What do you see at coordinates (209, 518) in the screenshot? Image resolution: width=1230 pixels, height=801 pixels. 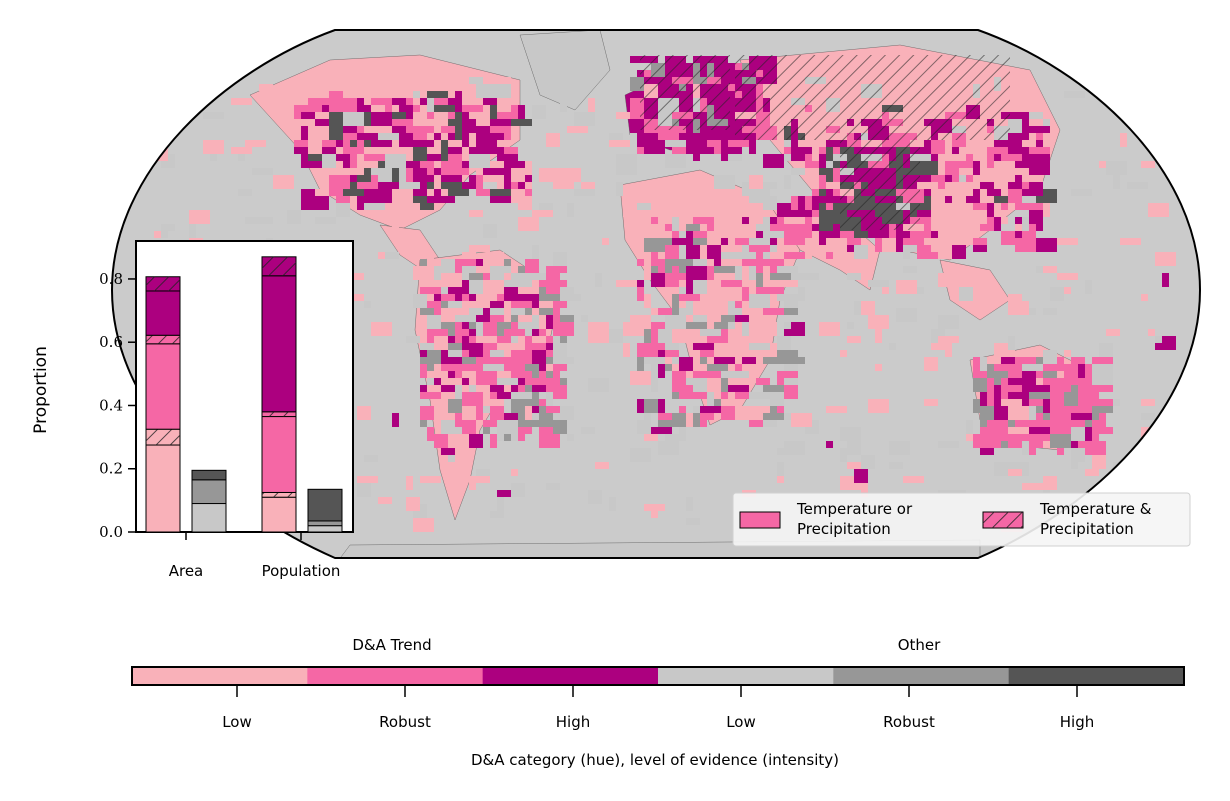 I see `bar-segment-other-area` at bounding box center [209, 518].